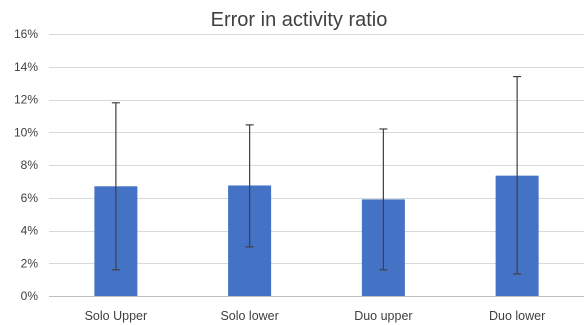 This screenshot has height=325, width=584. I want to click on x-tick-label: Solo Upper, so click(116, 316).